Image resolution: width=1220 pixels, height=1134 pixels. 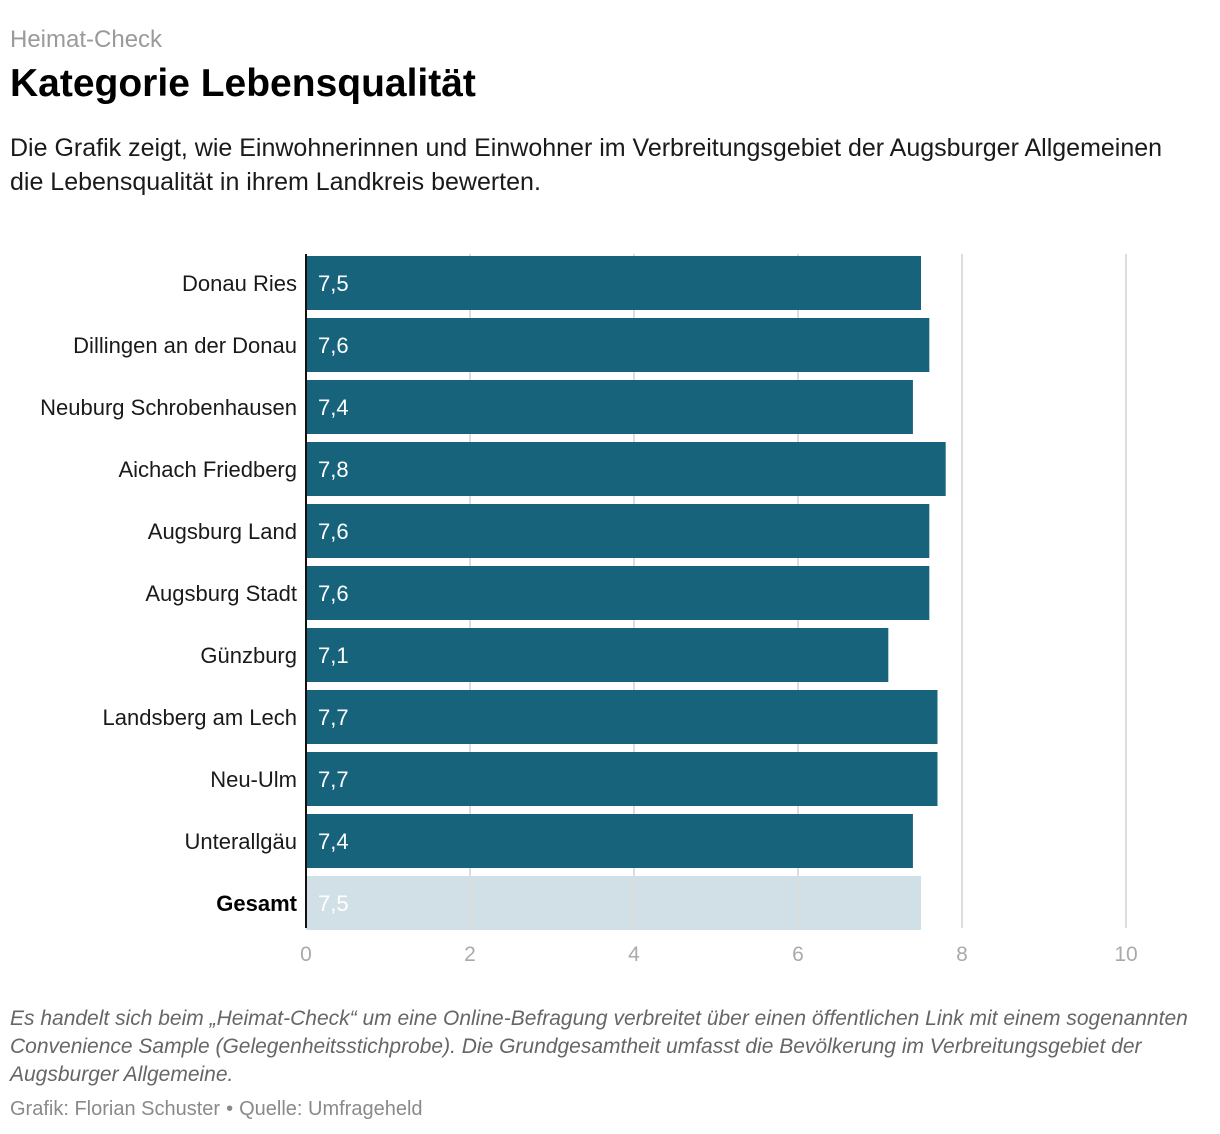 I want to click on value-label-4: 7,6, so click(x=333, y=531).